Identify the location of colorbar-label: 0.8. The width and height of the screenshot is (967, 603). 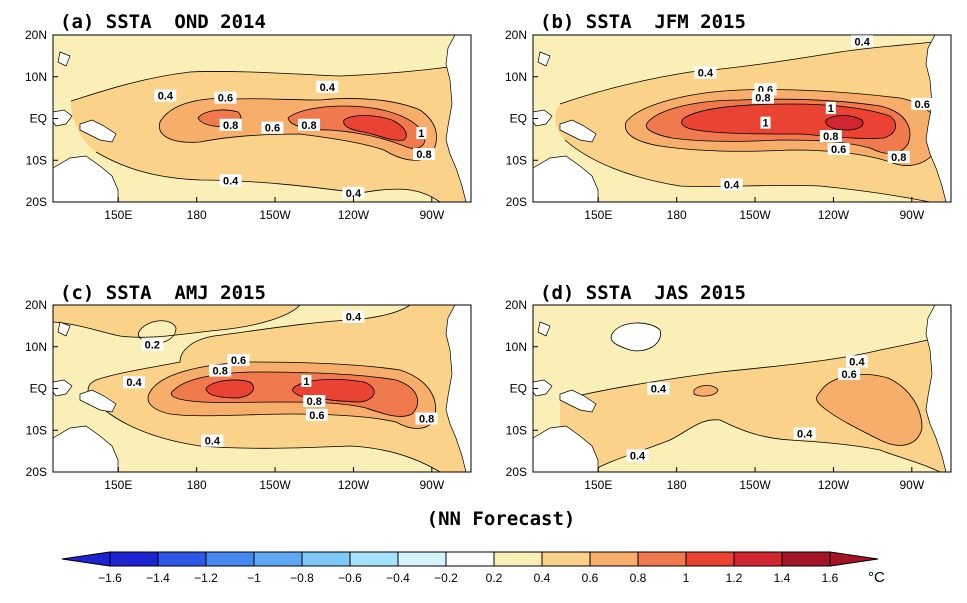
(638, 578).